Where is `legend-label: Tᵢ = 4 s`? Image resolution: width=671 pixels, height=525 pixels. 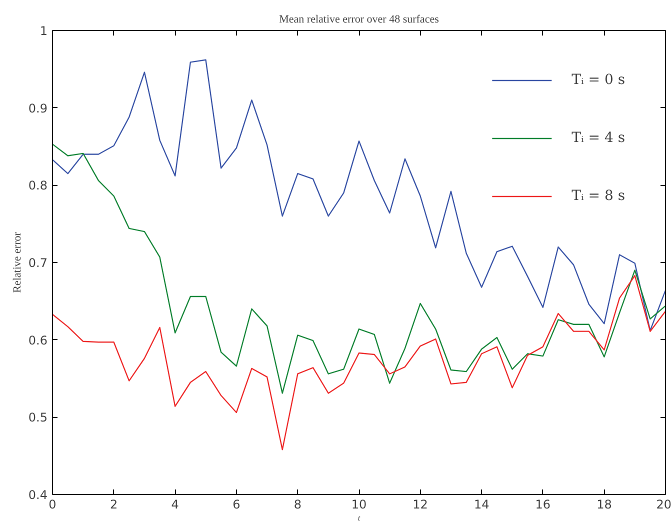 legend-label: Tᵢ = 4 s is located at coordinates (598, 138).